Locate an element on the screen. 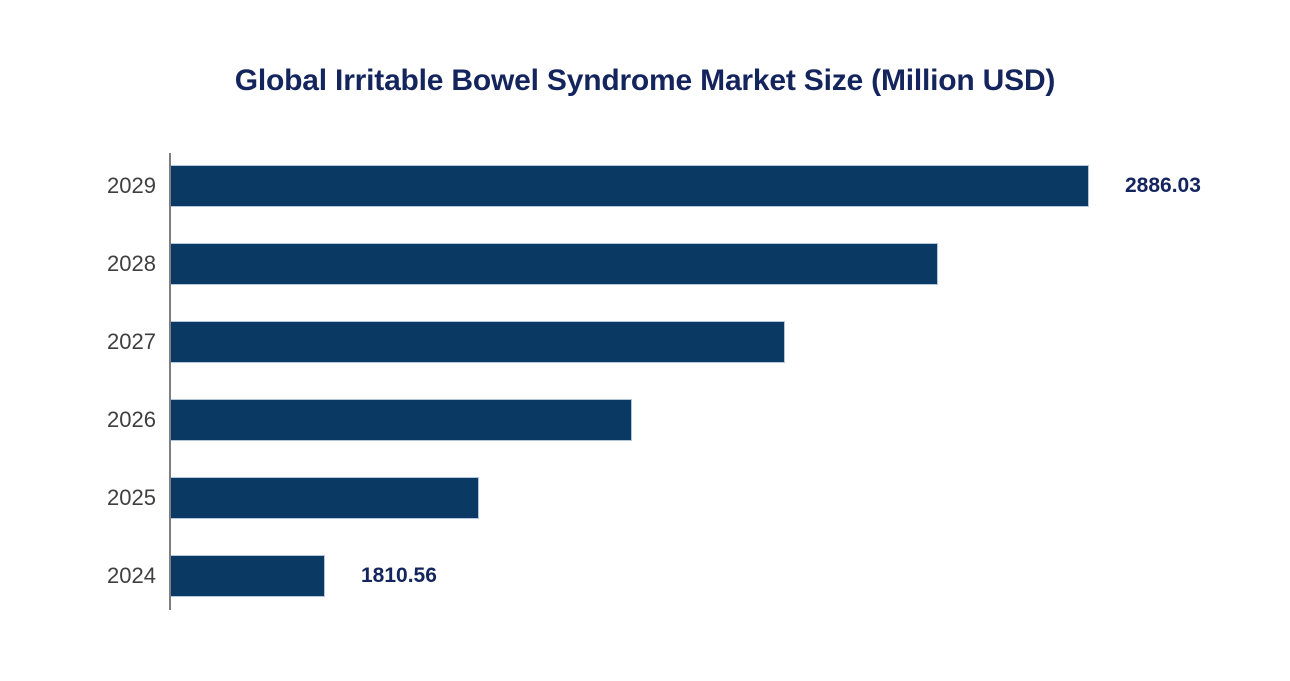 The image size is (1290, 681). category-tick-label: 2026 is located at coordinates (131, 419).